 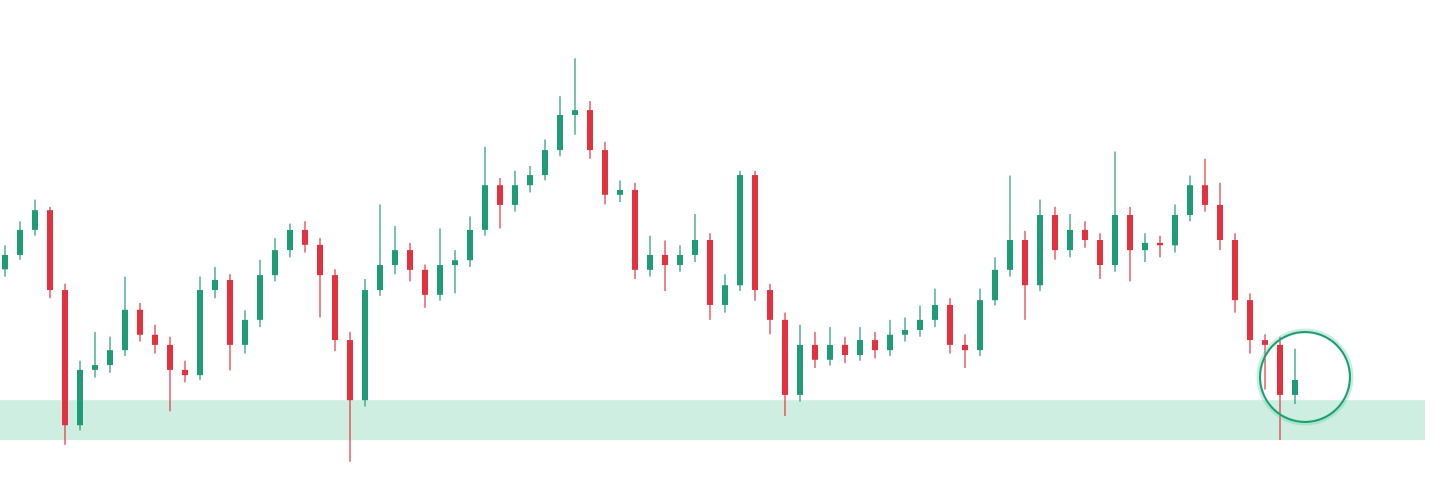 I want to click on zone-layer, so click(x=712, y=420).